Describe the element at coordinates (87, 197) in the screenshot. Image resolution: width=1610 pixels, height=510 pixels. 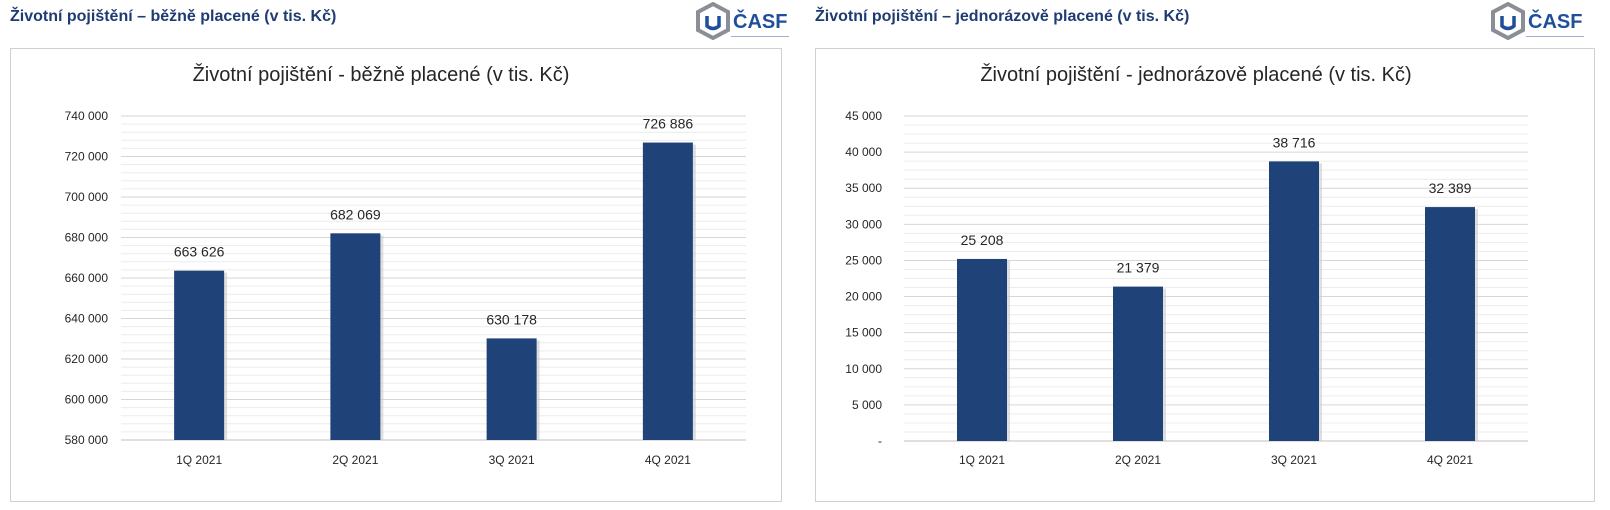
I see `y-tick-label: 700 000` at that location.